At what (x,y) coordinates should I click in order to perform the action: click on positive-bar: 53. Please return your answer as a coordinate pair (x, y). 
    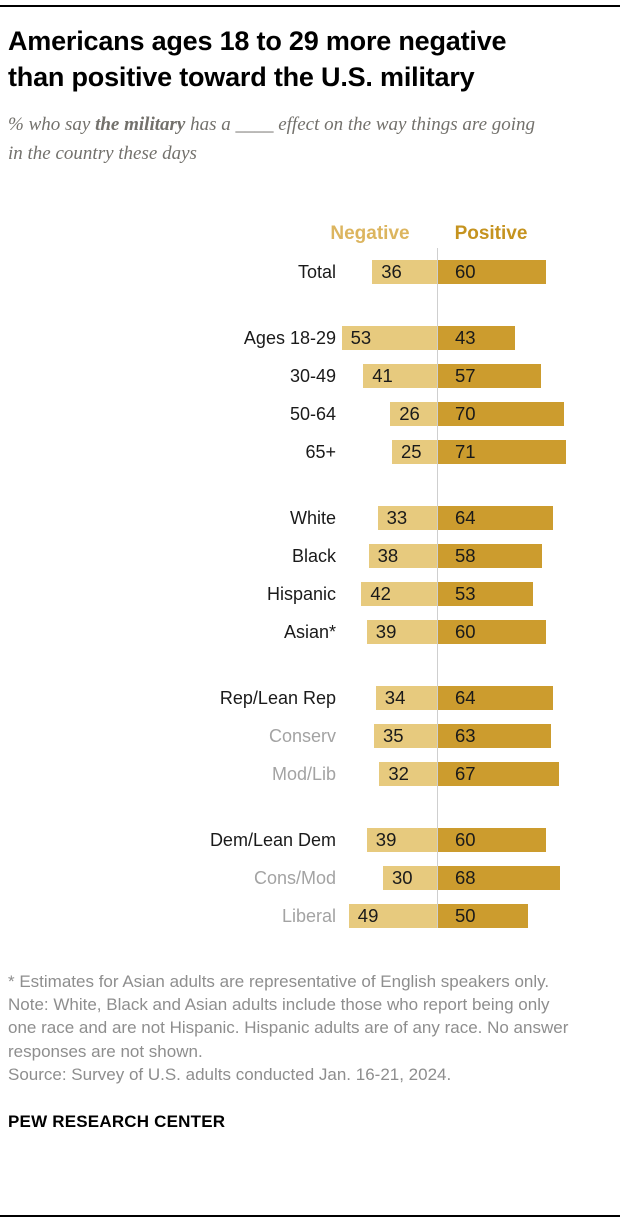
    Looking at the image, I should click on (486, 594).